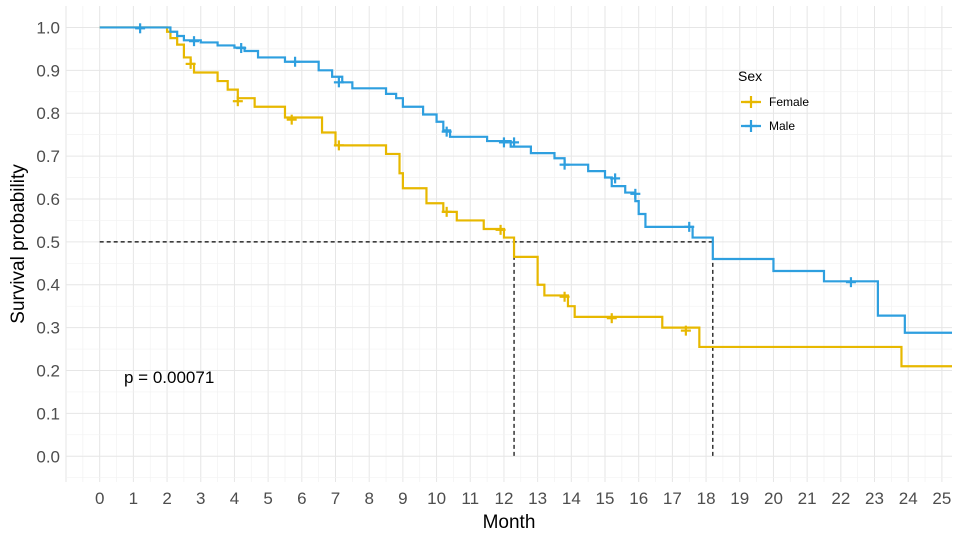 The image size is (960, 540). I want to click on y-tick-label: 0.3, so click(48, 328).